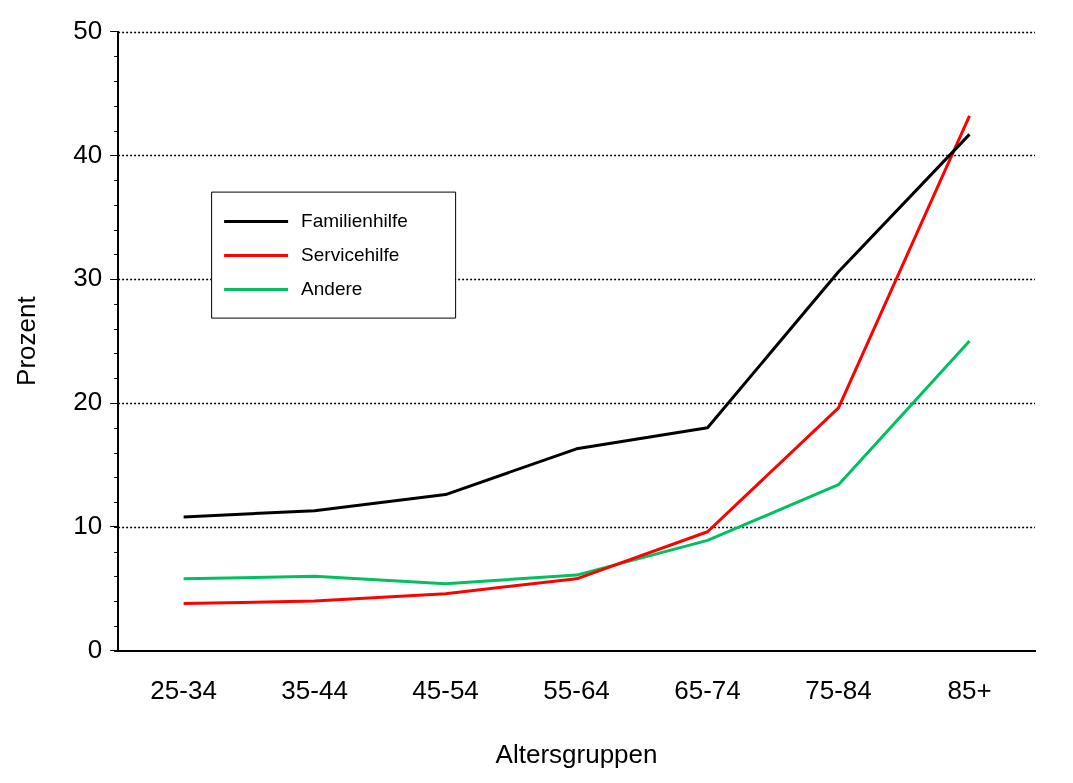 The height and width of the screenshot is (783, 1073). What do you see at coordinates (183, 690) in the screenshot?
I see `x-tick-label: 25-34` at bounding box center [183, 690].